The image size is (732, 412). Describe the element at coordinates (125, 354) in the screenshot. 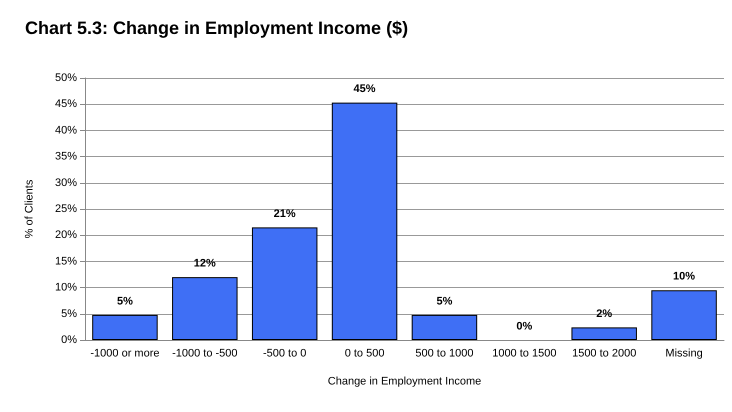

I see `x-tick-label: -1000 or more` at that location.